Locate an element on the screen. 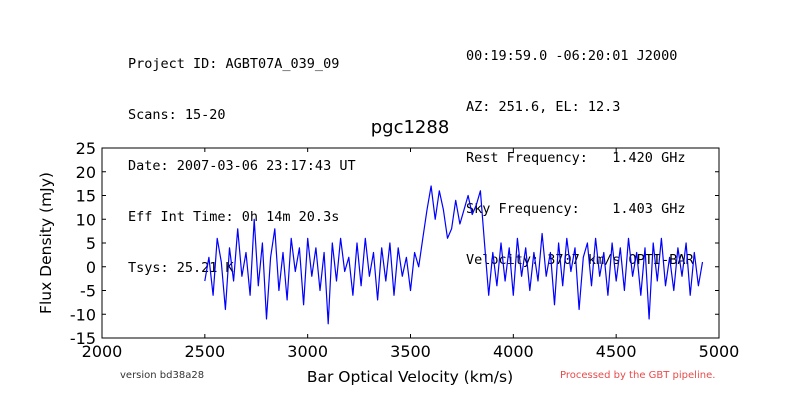  x-tick-label-4: 4000 is located at coordinates (513, 351).